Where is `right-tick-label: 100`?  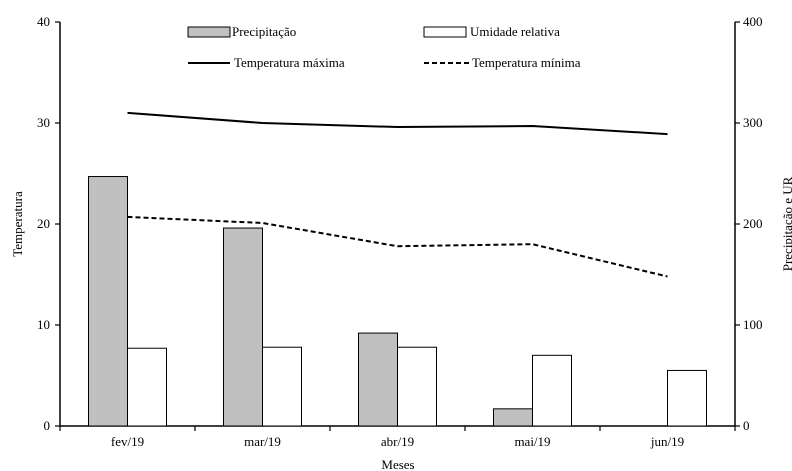
right-tick-label: 100 is located at coordinates (753, 324).